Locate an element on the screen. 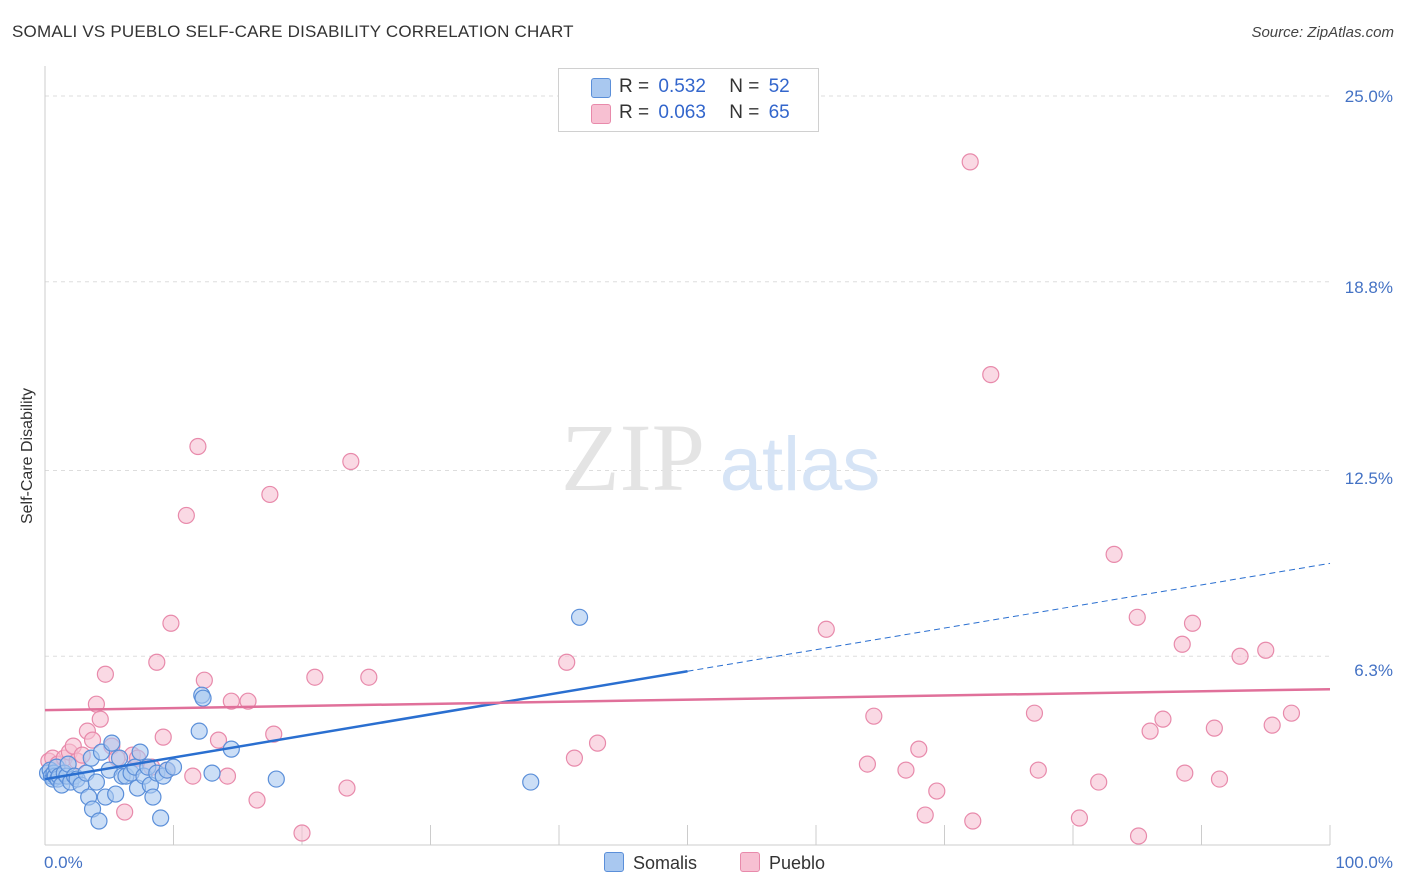 The width and height of the screenshot is (1406, 892). stats-legend-row-pueblo: R = 0.063 N = 65 is located at coordinates (690, 114).